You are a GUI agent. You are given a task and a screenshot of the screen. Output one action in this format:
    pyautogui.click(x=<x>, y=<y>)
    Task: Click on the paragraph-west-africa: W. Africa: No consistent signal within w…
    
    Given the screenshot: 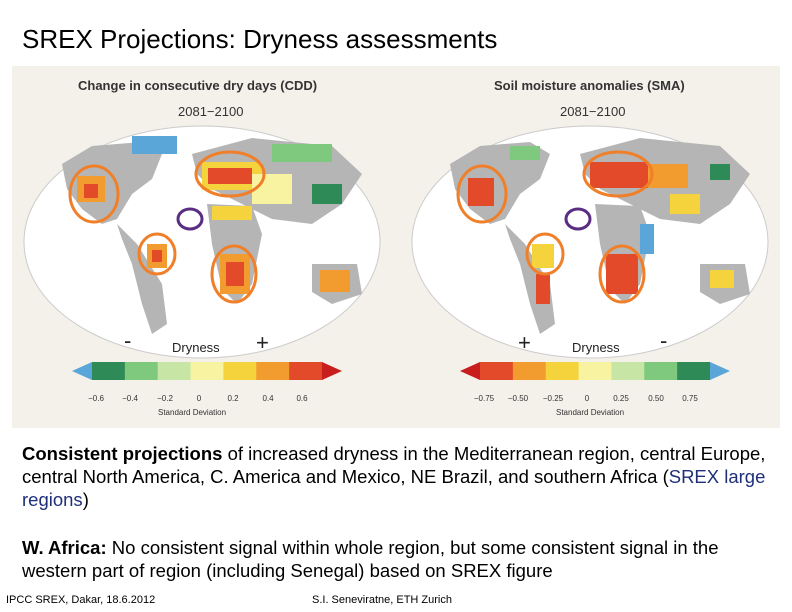 What is the action you would take?
    pyautogui.click(x=402, y=559)
    